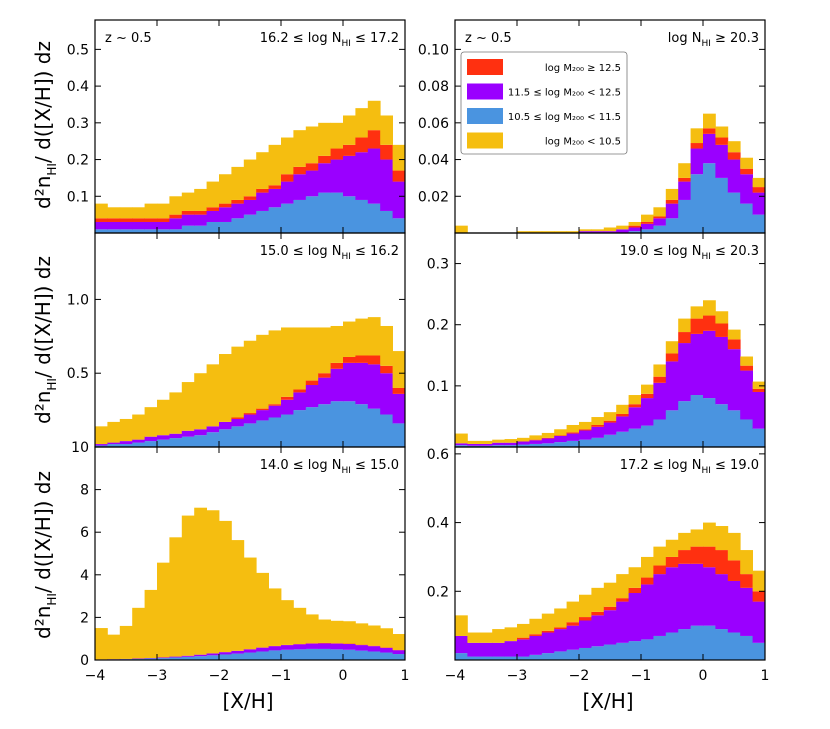 The width and height of the screenshot is (830, 729). Describe the element at coordinates (735, 465) in the screenshot. I see `annotation-suffix: ≤ 19.0` at that location.